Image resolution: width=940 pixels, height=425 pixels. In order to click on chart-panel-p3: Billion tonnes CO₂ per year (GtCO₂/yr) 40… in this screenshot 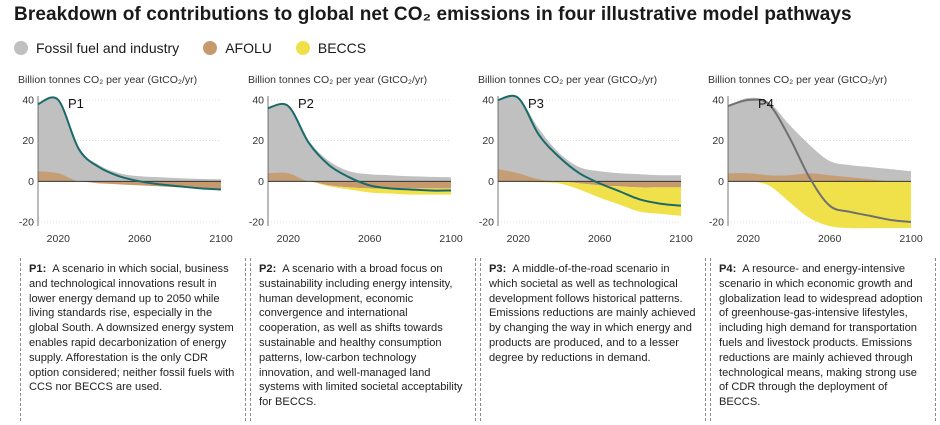, I will do `click(585, 159)`.